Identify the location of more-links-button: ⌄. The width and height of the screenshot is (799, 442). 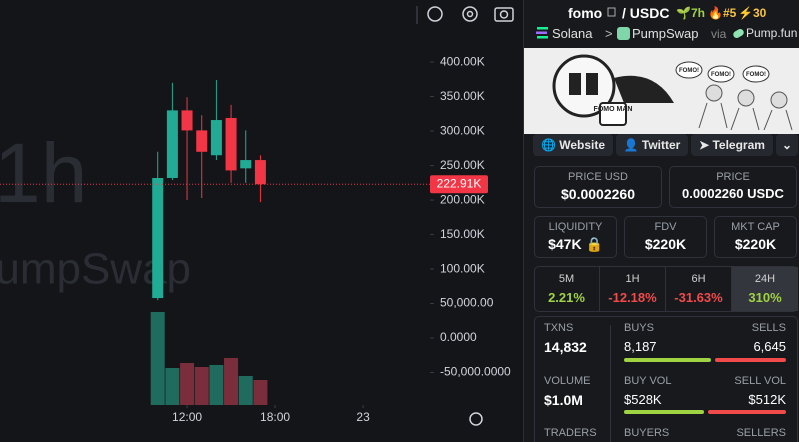
(787, 145).